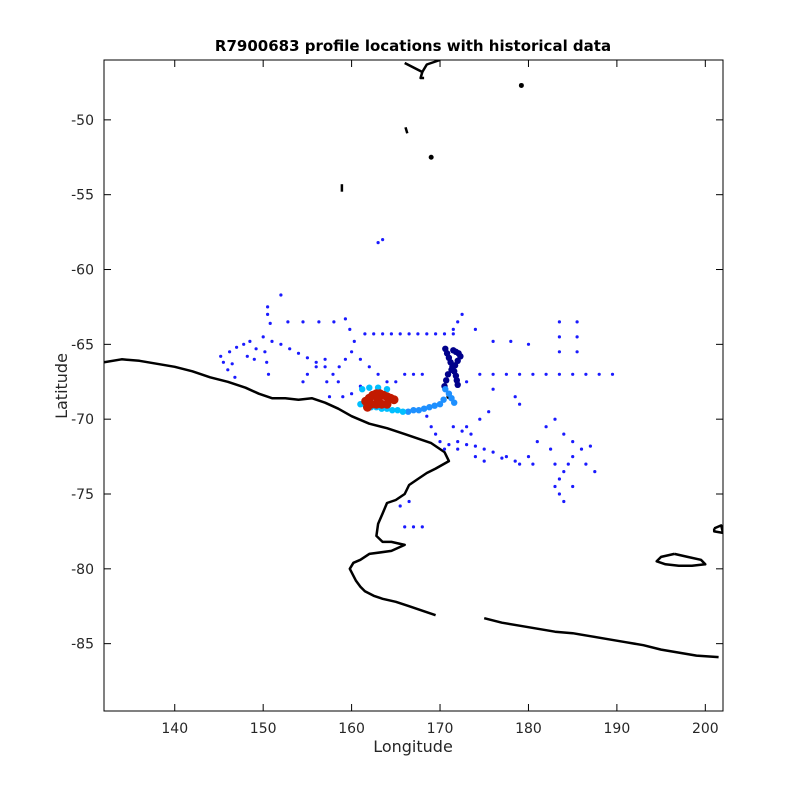 This screenshot has width=800, height=800. I want to click on x-tick-label: 150, so click(263, 729).